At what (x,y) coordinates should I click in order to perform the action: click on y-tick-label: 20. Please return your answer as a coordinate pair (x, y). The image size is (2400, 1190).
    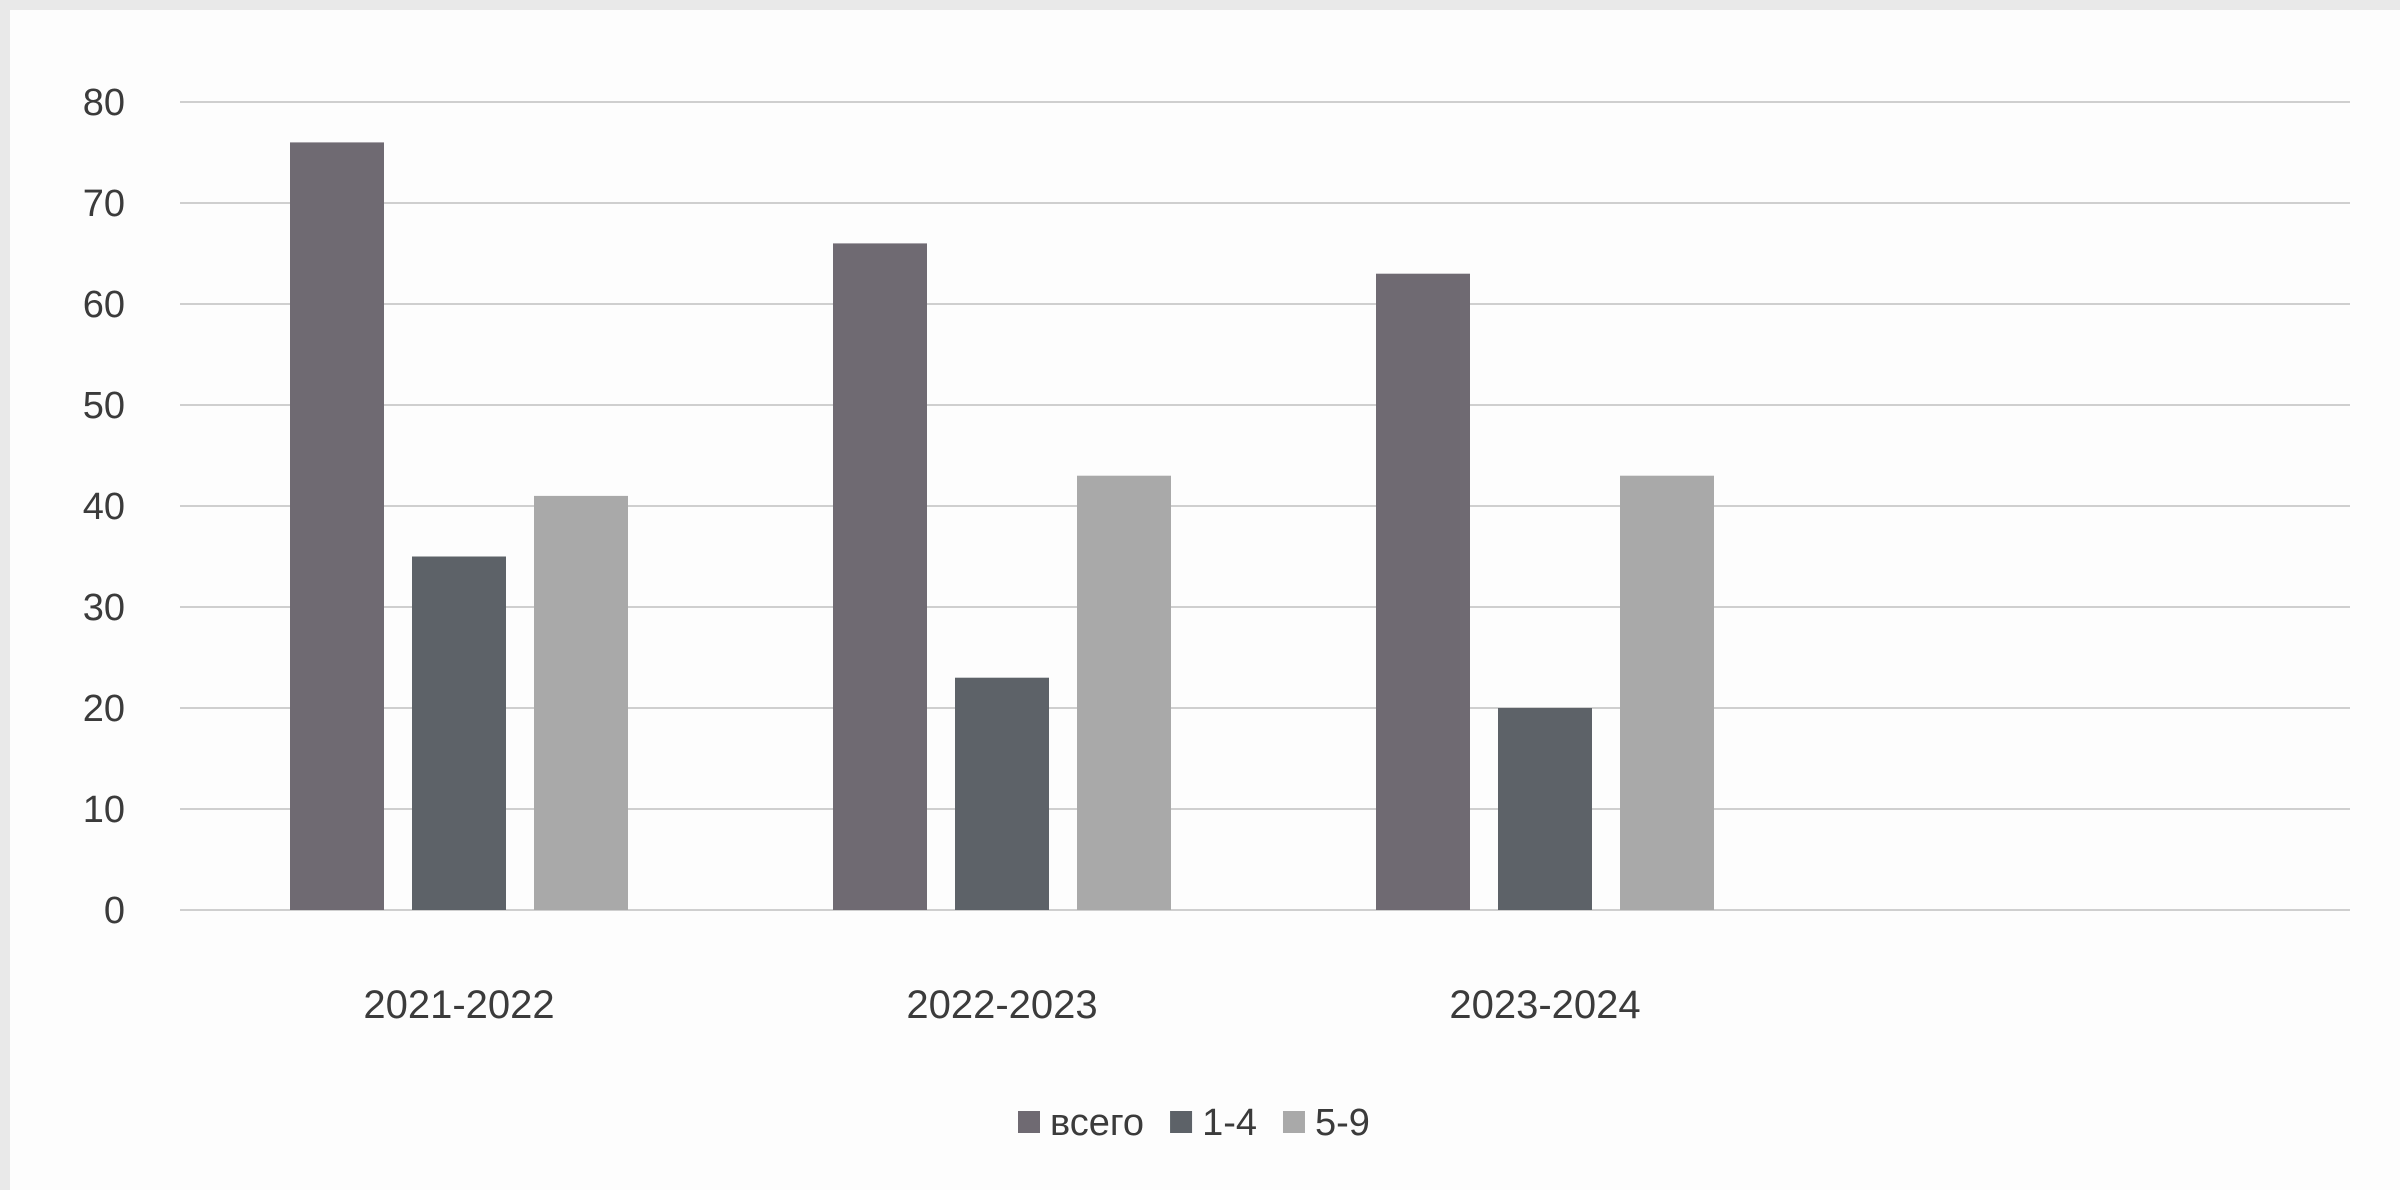
    Looking at the image, I should click on (104, 709).